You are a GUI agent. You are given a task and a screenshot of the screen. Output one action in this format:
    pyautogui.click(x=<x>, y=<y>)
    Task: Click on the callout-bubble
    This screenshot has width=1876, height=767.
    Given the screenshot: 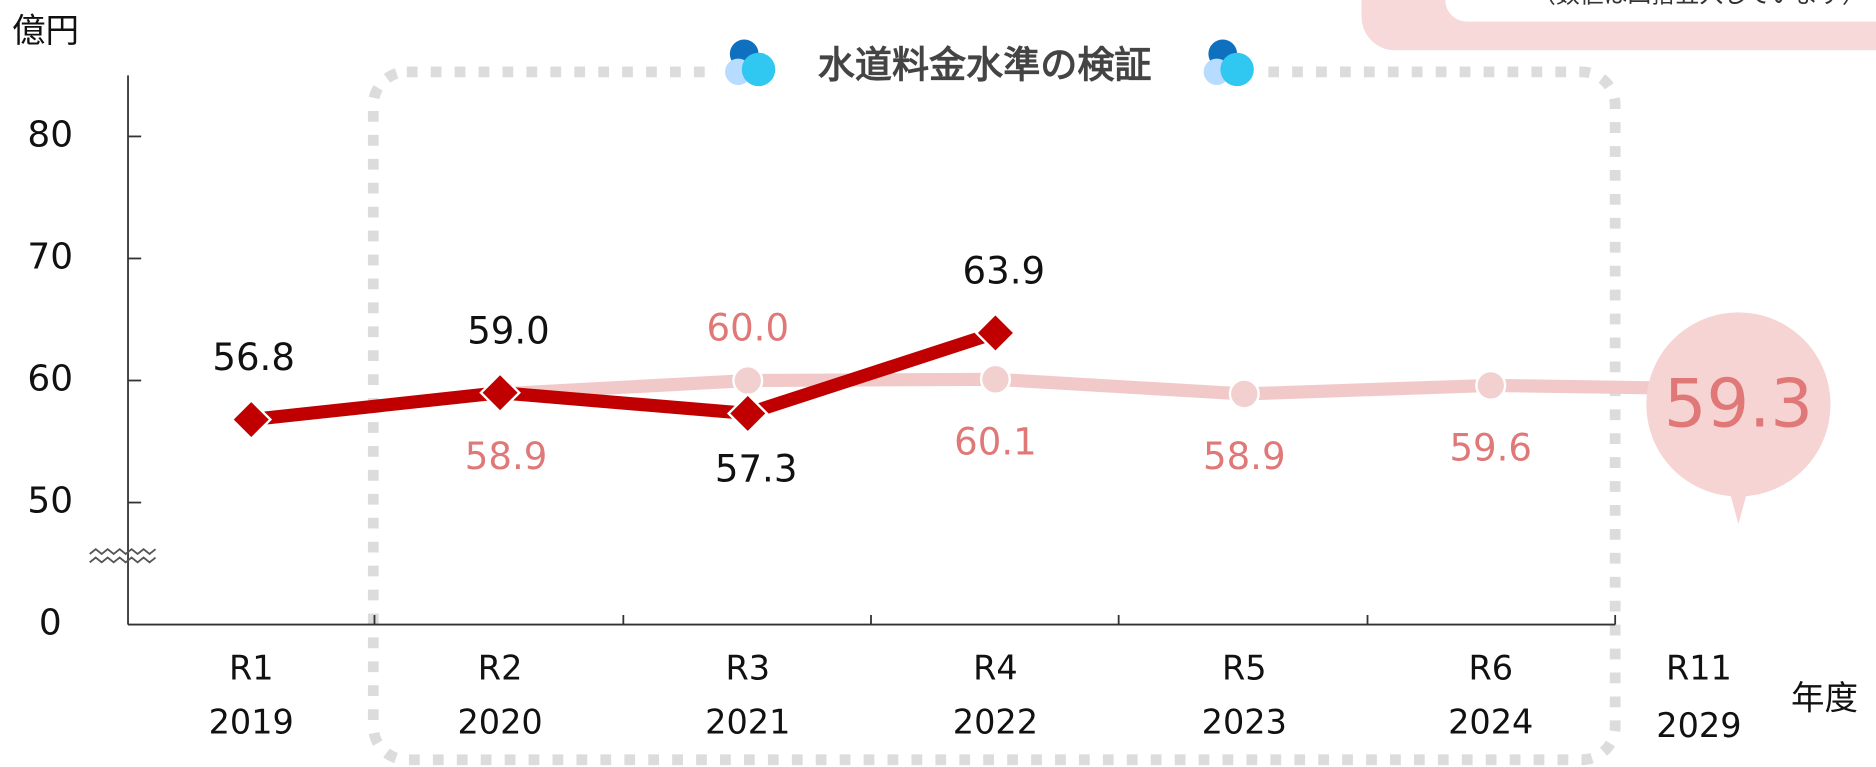 What is the action you would take?
    pyautogui.click(x=1738, y=404)
    